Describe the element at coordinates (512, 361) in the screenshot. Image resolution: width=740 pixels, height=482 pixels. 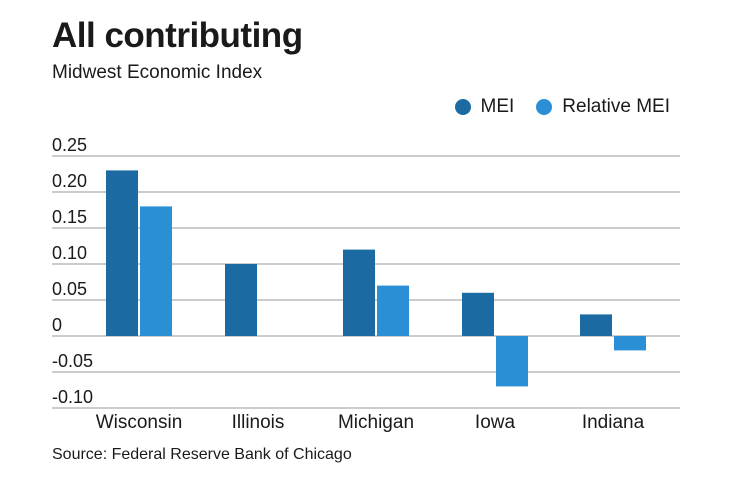
I see `bar-relative-mei-iowa` at that location.